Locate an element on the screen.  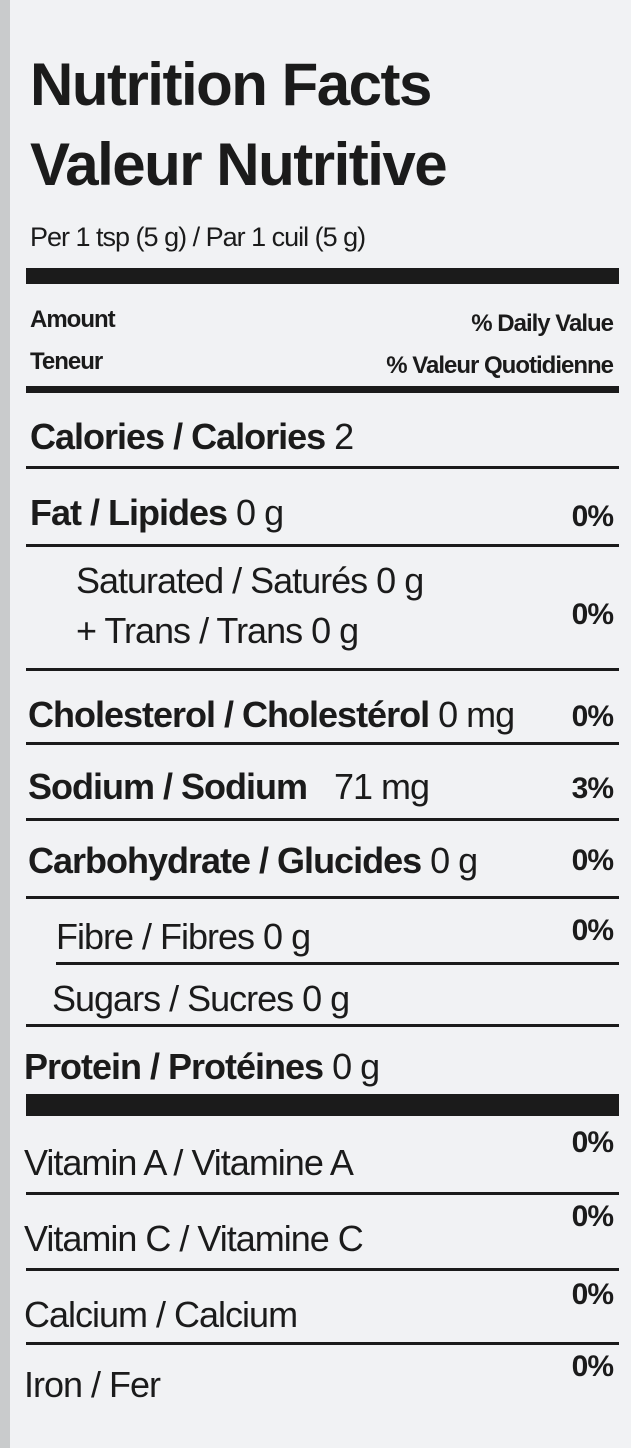
calories-label: Calories / Calories is located at coordinates (178, 436).